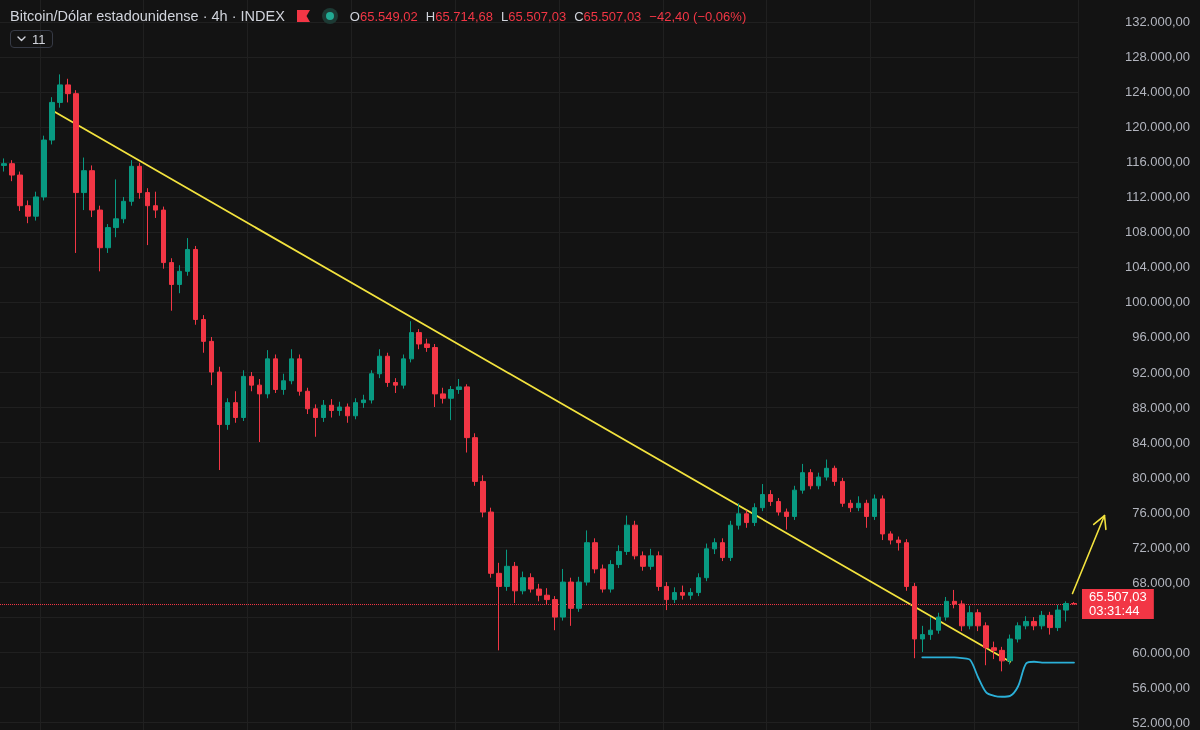 This screenshot has width=1200, height=730. I want to click on y-tick-label: 88.000,00, so click(1161, 407).